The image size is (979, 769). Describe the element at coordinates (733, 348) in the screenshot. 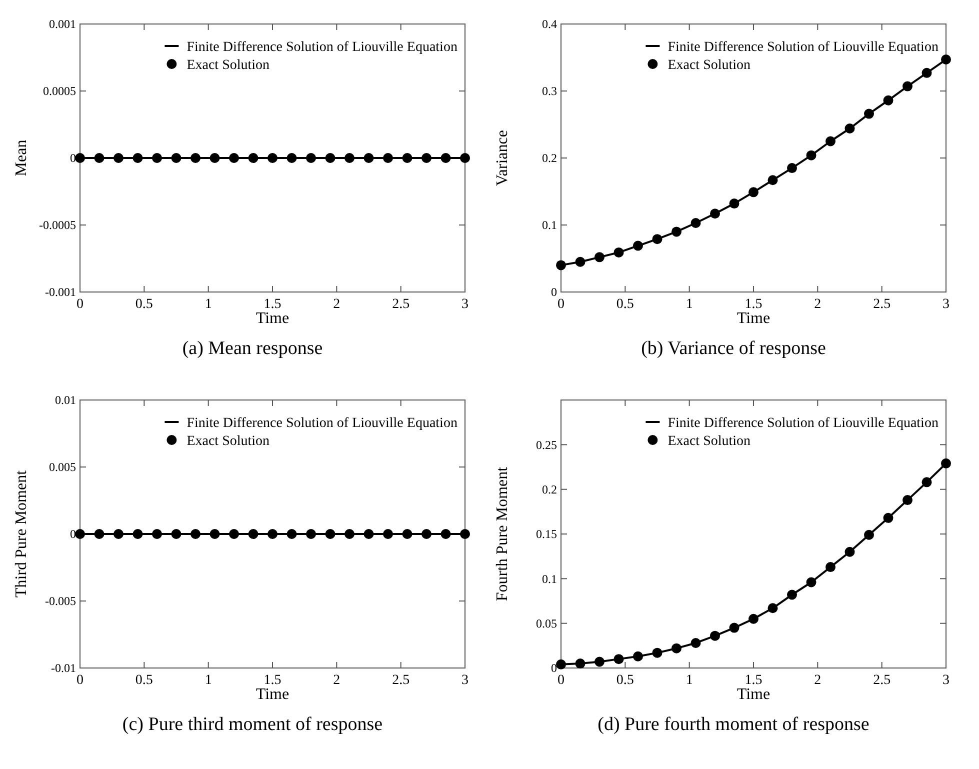

I see `text: (b) Variance of response` at that location.